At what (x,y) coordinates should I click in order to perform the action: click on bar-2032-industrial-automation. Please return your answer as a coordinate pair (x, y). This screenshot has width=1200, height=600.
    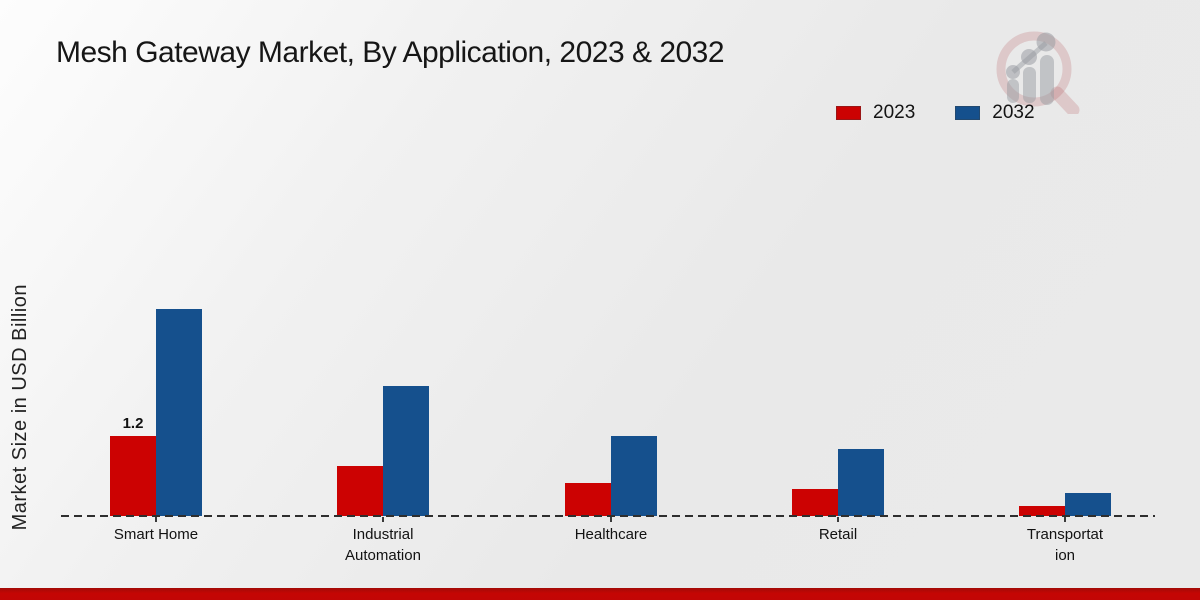
    Looking at the image, I should click on (406, 451).